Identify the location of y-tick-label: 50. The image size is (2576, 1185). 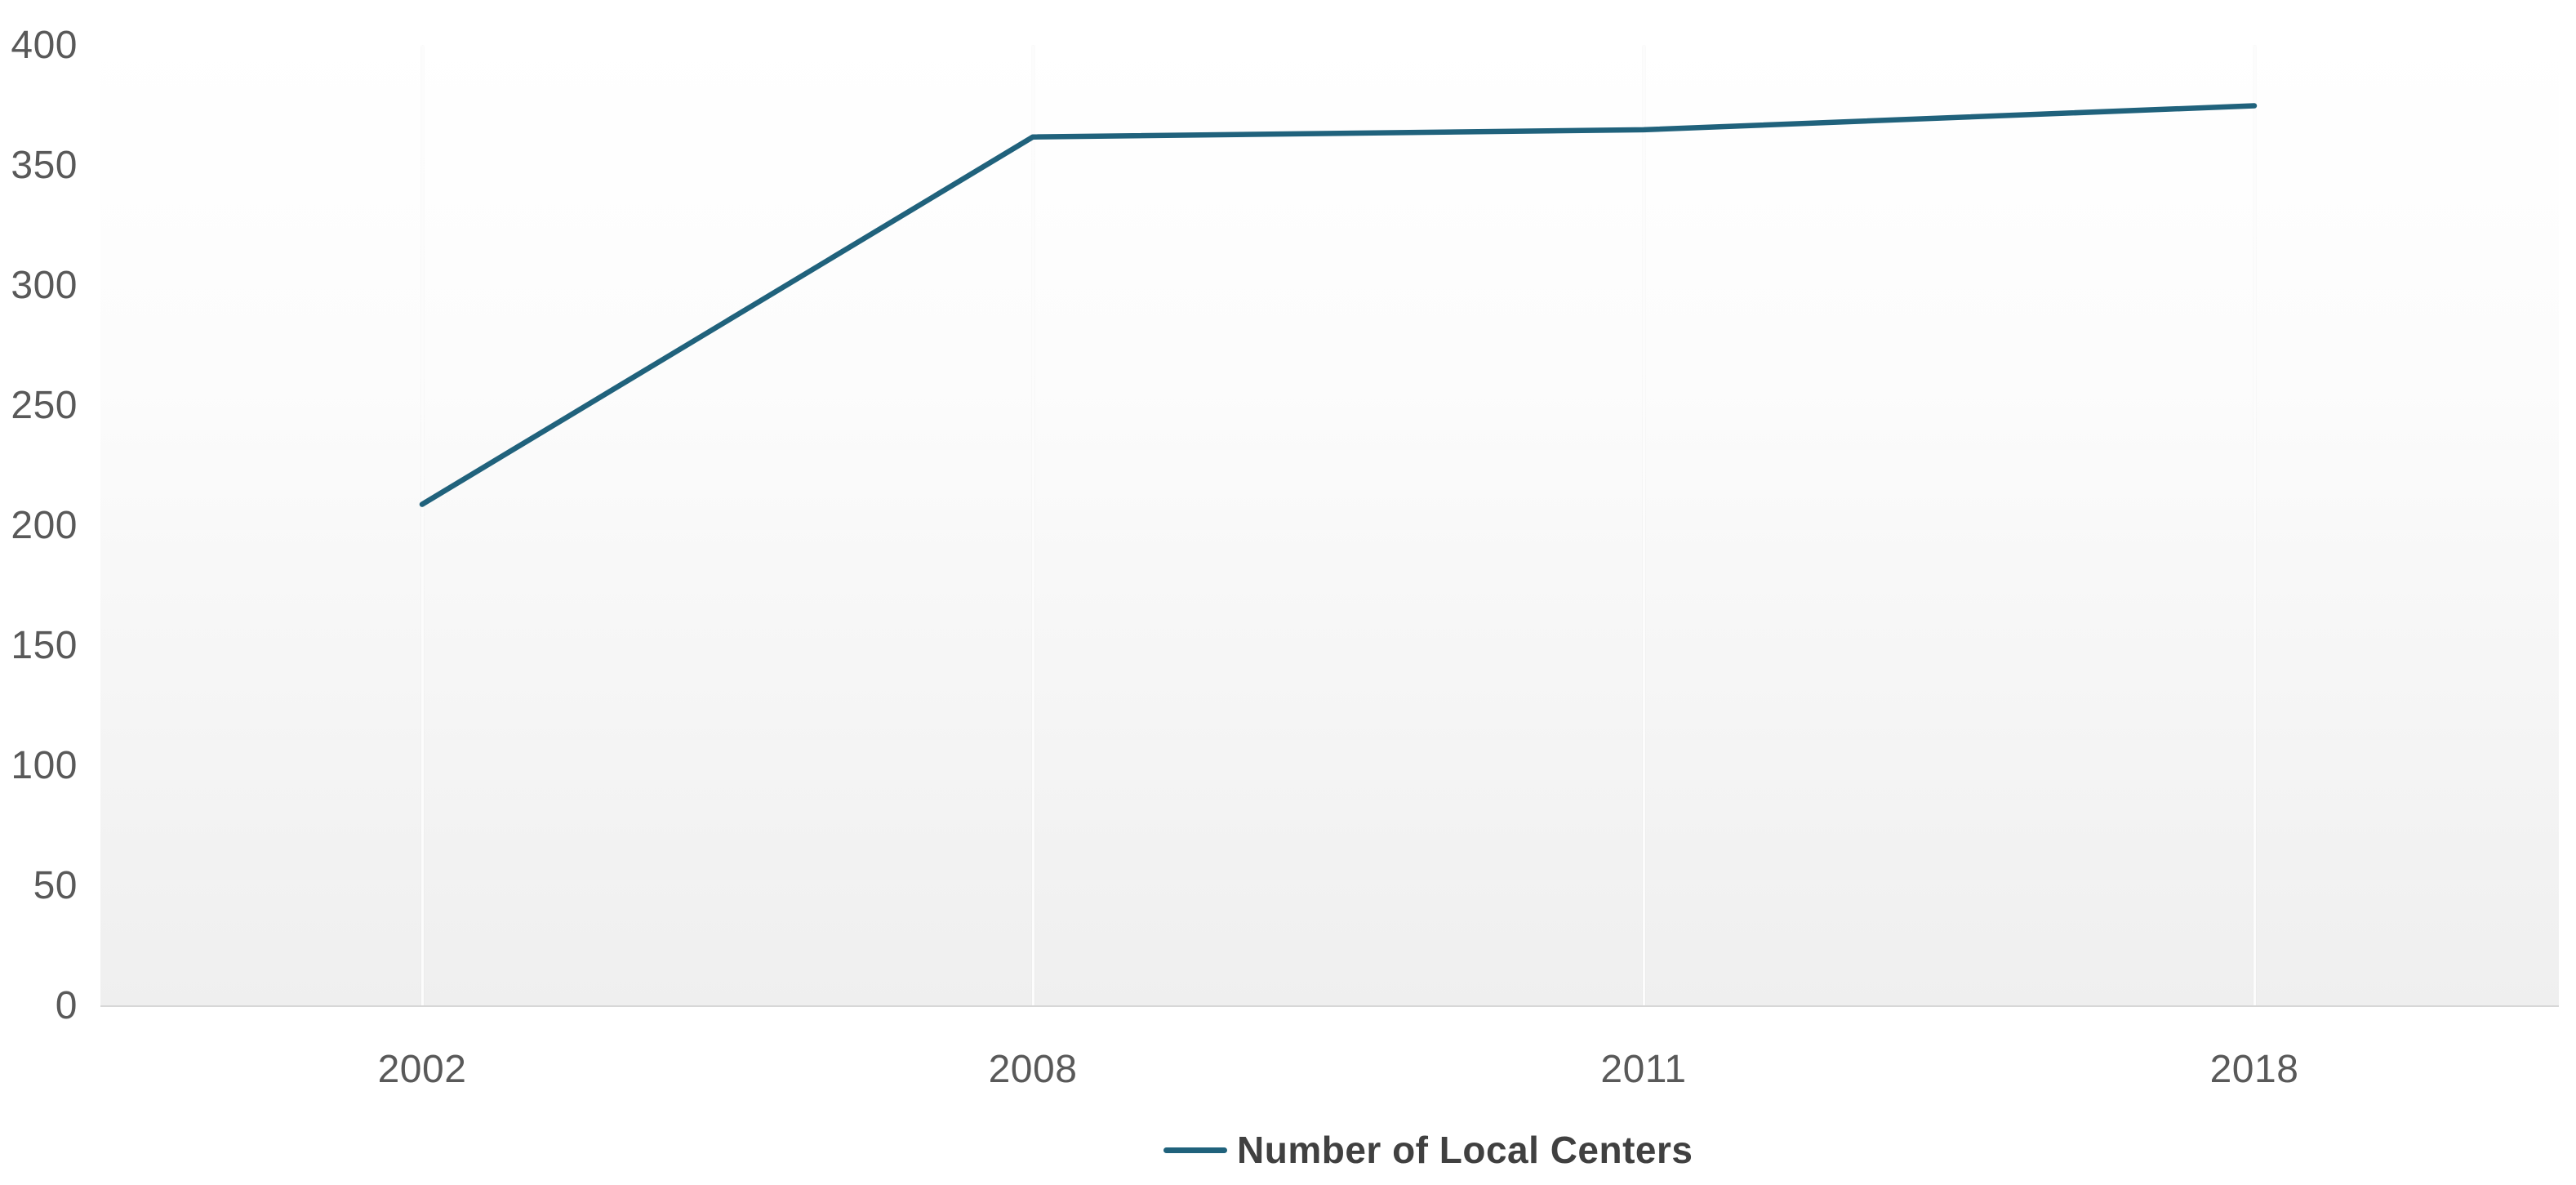
(55, 885).